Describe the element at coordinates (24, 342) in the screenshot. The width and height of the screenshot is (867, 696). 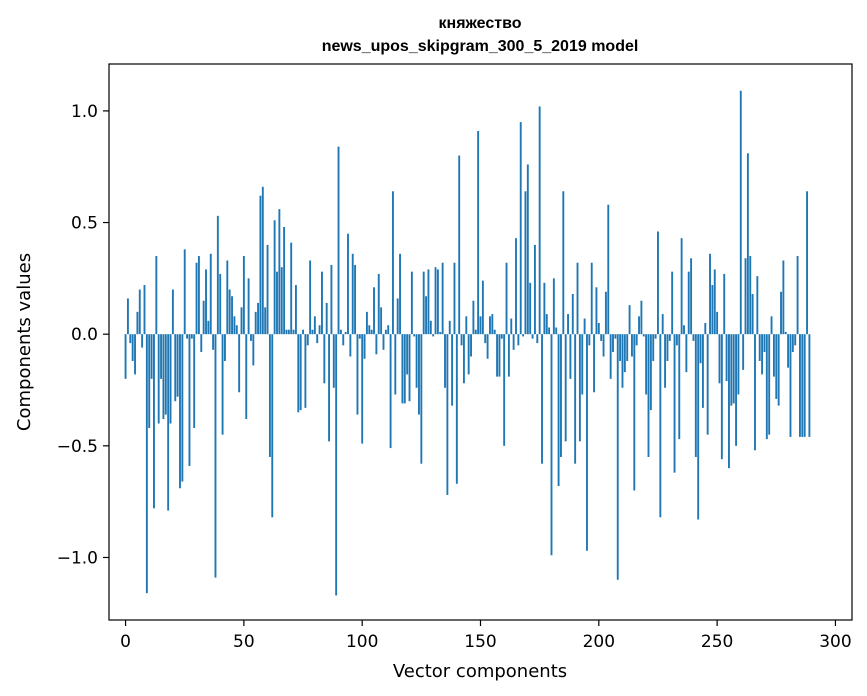
I see `y-axis-label: Components values` at that location.